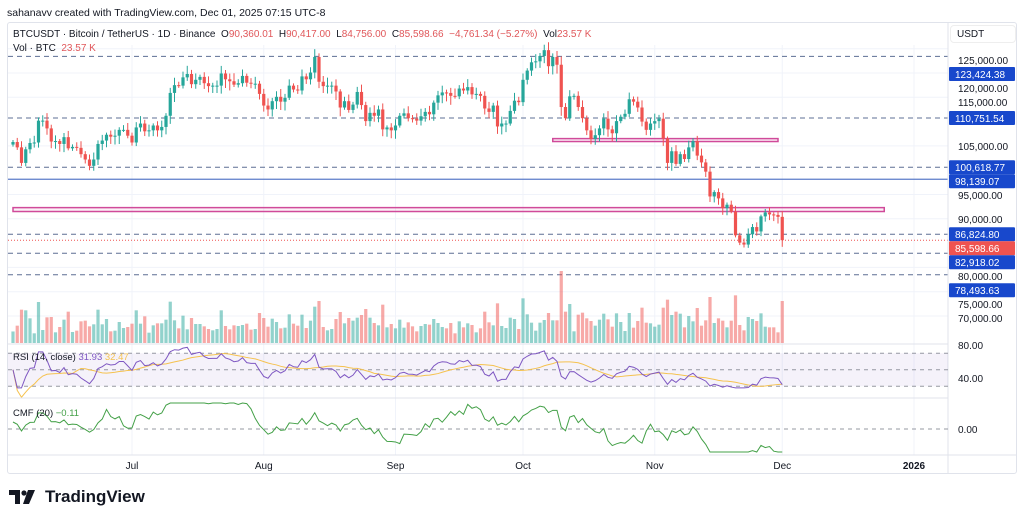  I want to click on high-value: 90,417.00, so click(308, 34).